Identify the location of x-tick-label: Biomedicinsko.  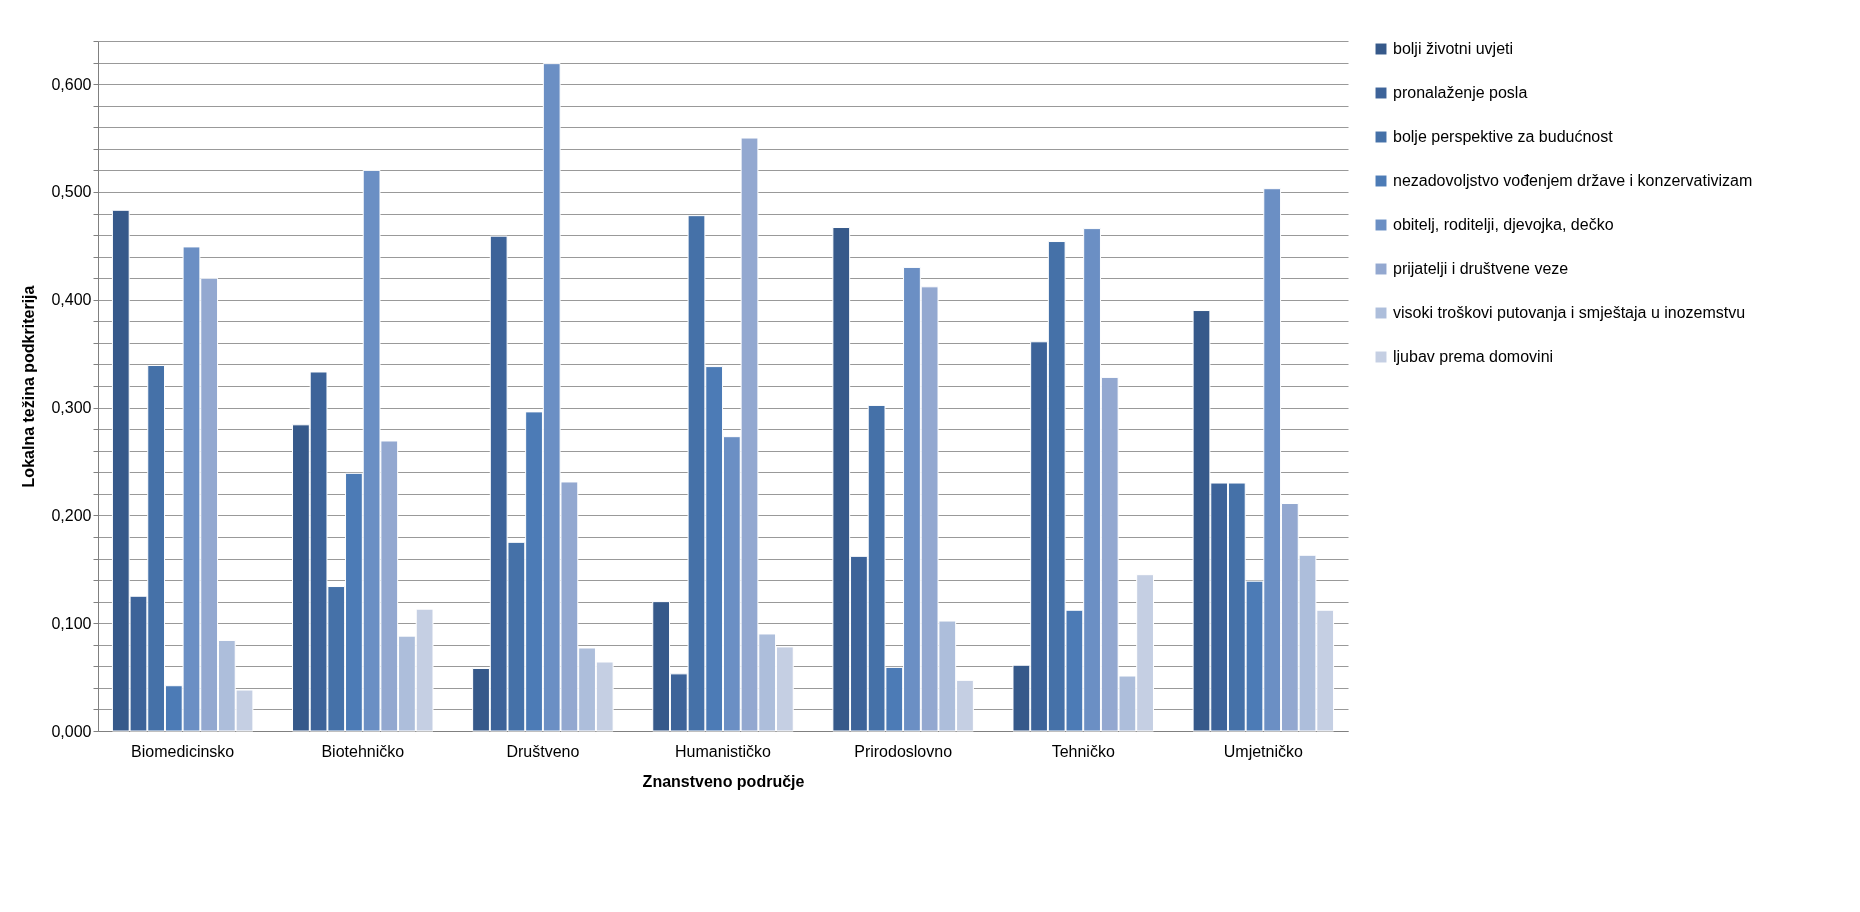
(183, 751).